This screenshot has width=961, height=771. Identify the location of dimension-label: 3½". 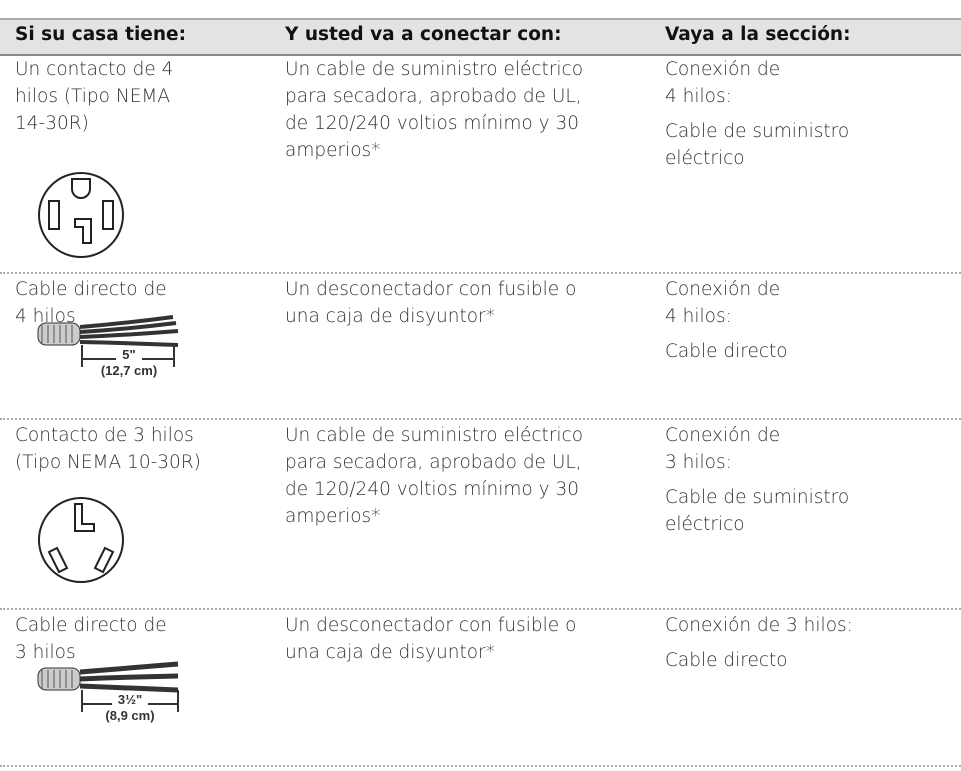
(130, 699).